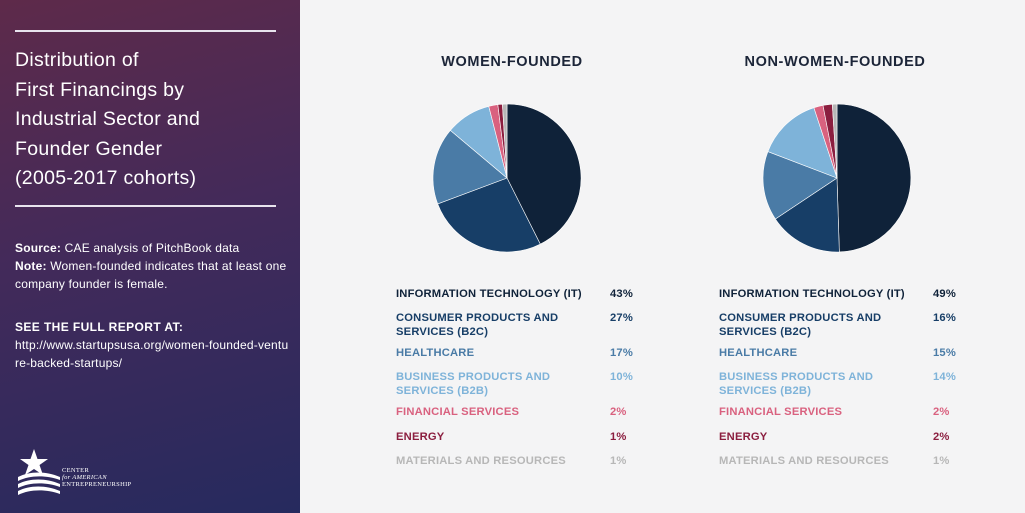 The image size is (1025, 513). What do you see at coordinates (145, 206) in the screenshot?
I see `bottom-divider` at bounding box center [145, 206].